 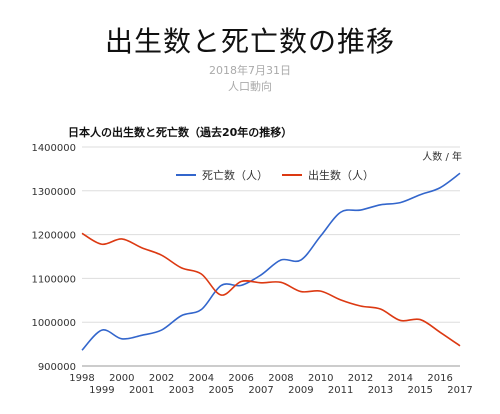 I want to click on x-tick-label: 2008, so click(x=280, y=378).